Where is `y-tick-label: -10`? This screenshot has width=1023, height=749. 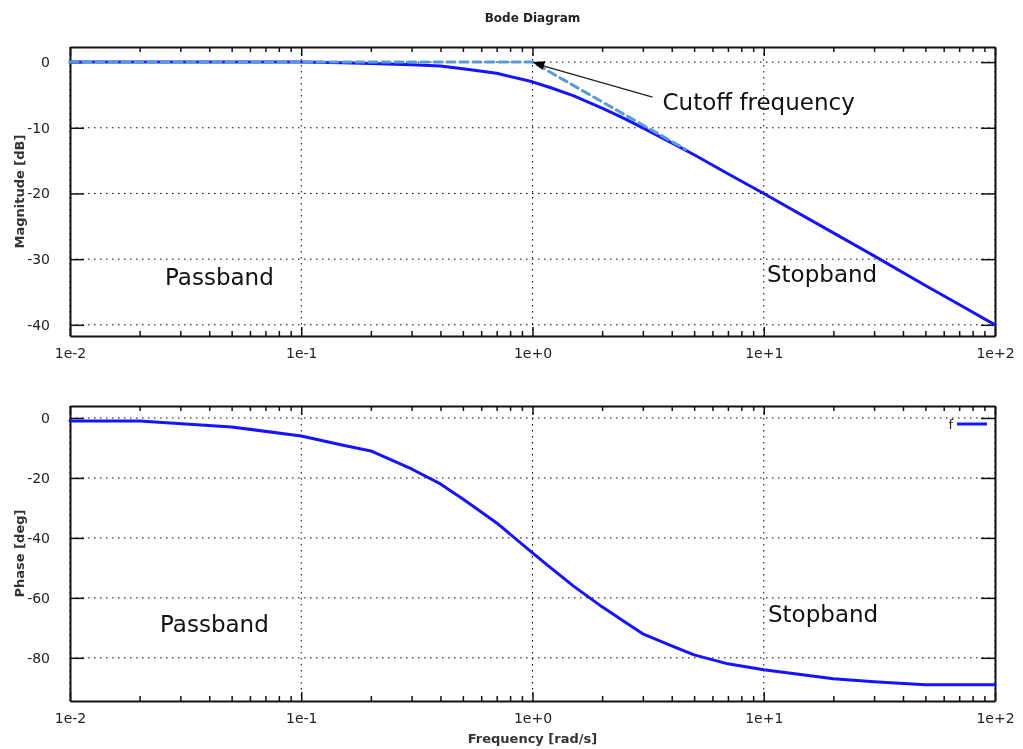
y-tick-label: -10 is located at coordinates (38, 127).